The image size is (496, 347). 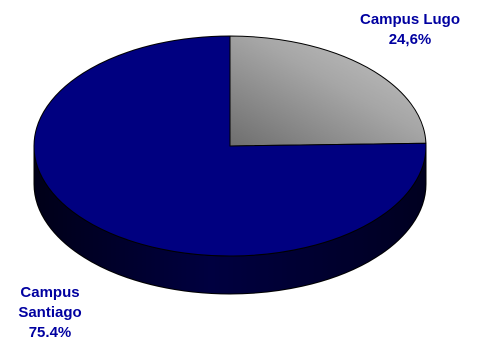 I want to click on slice-label-santiago: Campus Santiago 75.4%, so click(x=50, y=313).